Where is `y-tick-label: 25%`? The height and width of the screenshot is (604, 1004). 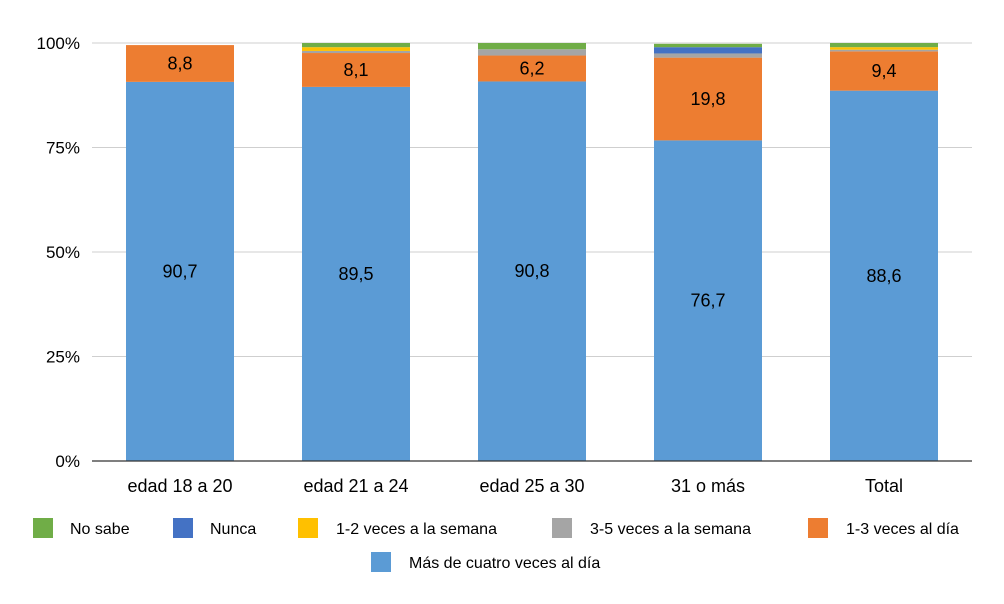 y-tick-label: 25% is located at coordinates (63, 357).